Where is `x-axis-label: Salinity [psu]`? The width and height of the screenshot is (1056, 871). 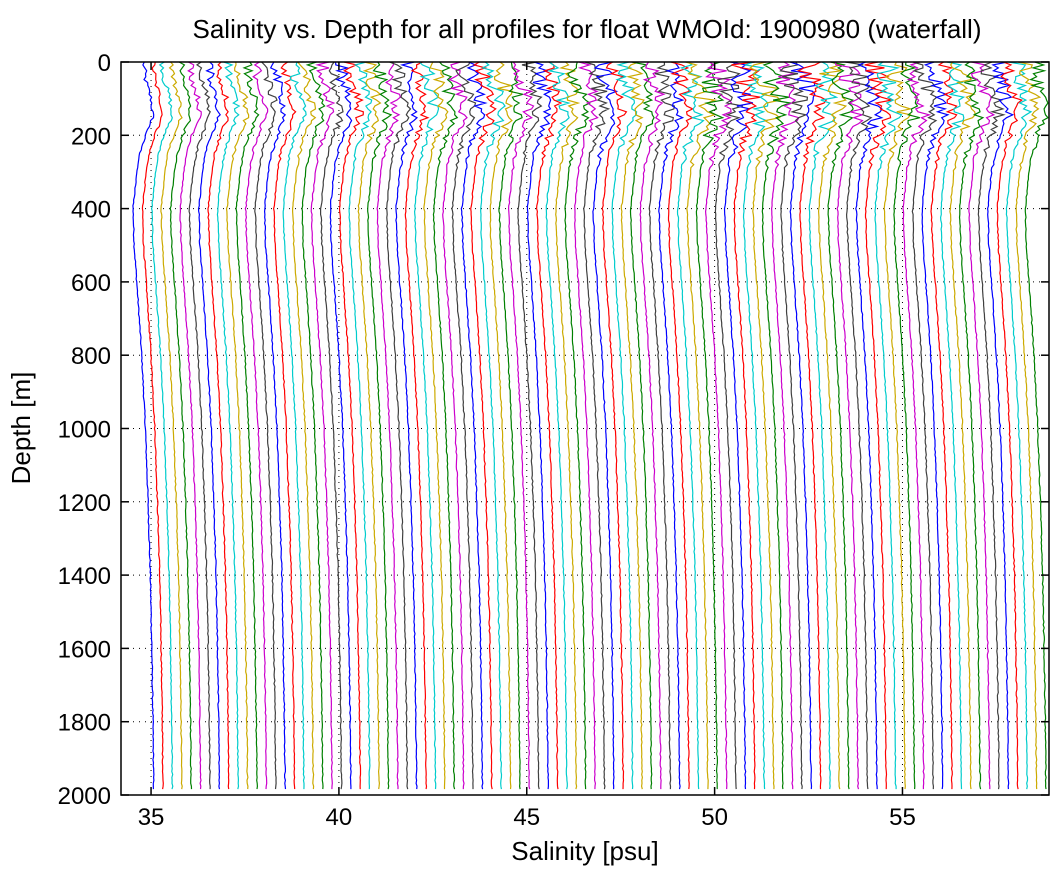
x-axis-label: Salinity [psu] is located at coordinates (584, 851).